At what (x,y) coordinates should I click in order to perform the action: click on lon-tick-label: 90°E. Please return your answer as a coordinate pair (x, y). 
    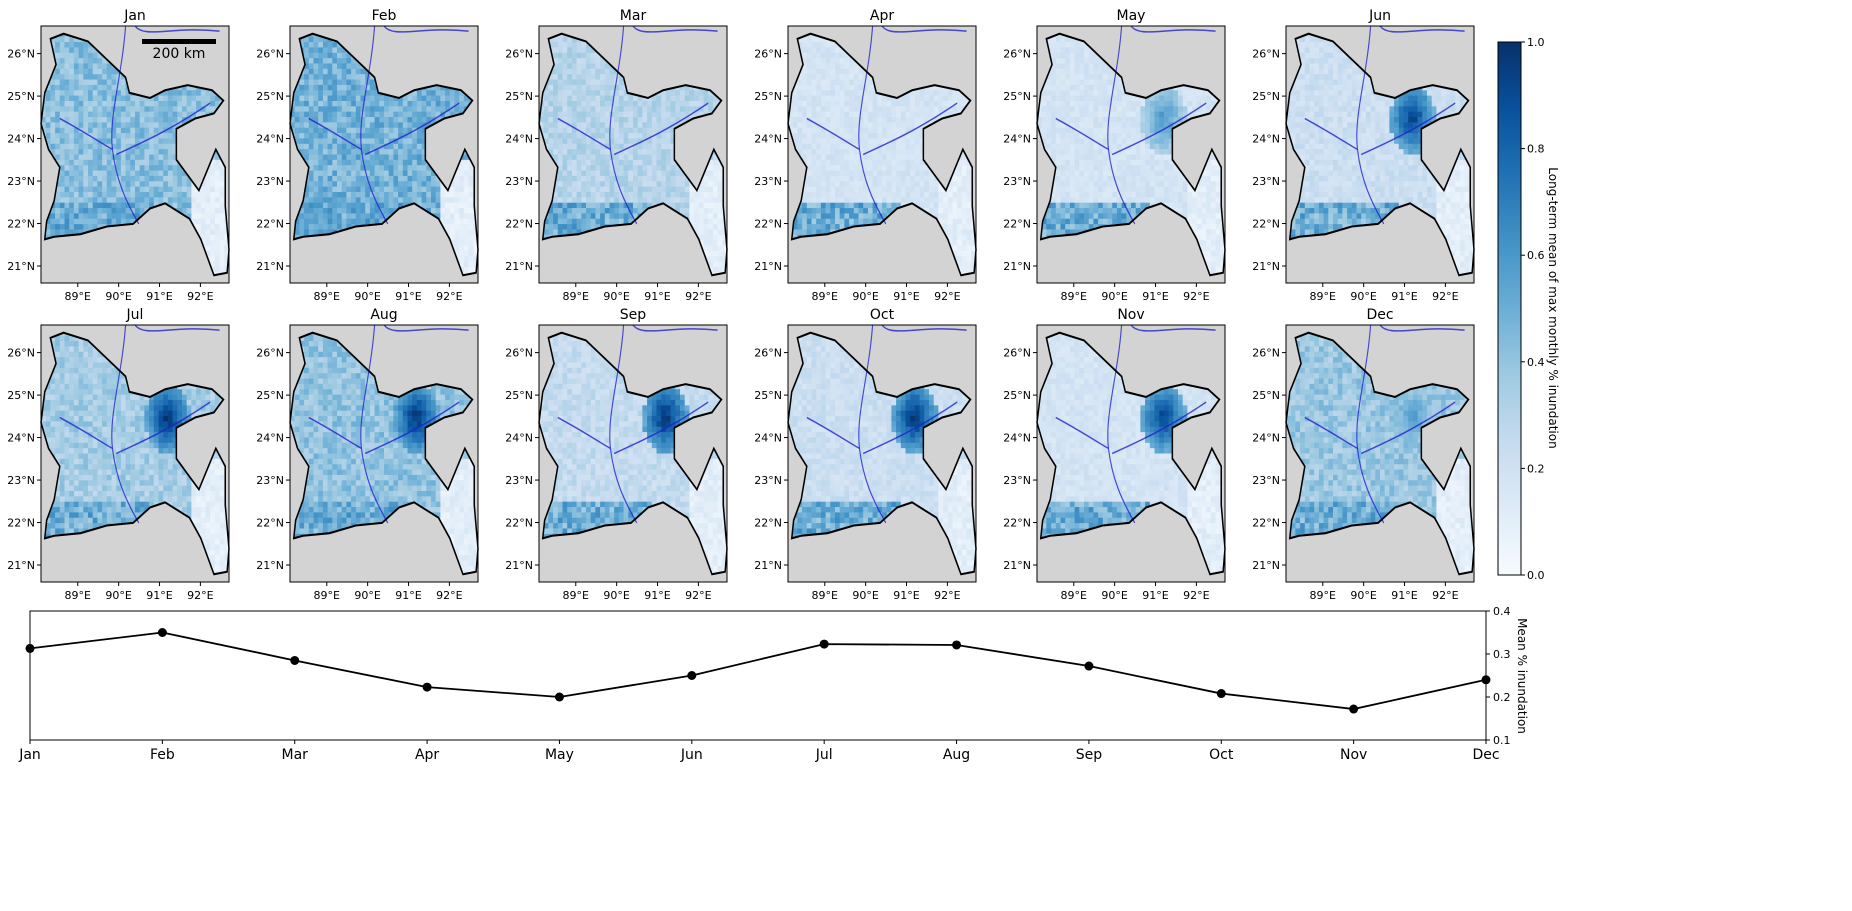
    Looking at the image, I should click on (118, 296).